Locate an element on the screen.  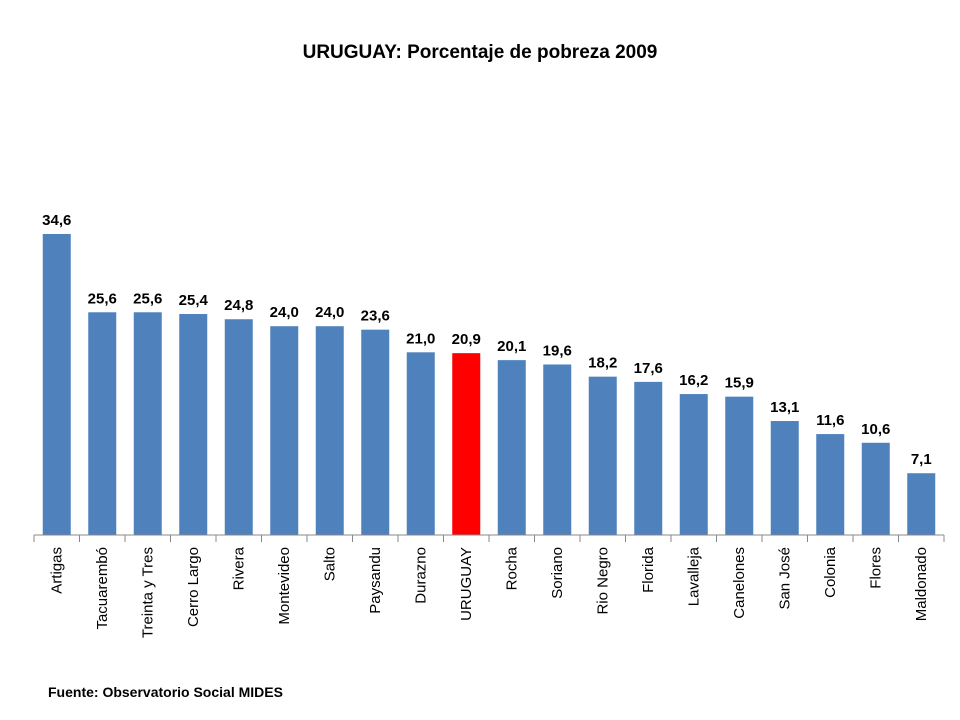
value-label-13: 17,6 is located at coordinates (648, 368).